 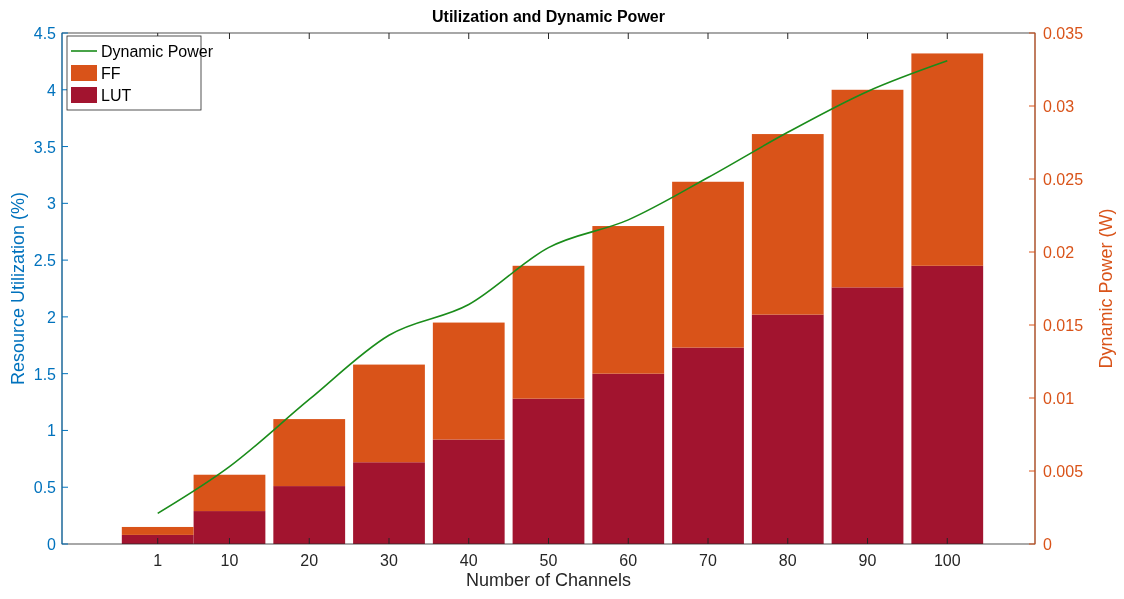 What do you see at coordinates (548, 16) in the screenshot?
I see `chart-title: Utilization and Dynamic Power` at bounding box center [548, 16].